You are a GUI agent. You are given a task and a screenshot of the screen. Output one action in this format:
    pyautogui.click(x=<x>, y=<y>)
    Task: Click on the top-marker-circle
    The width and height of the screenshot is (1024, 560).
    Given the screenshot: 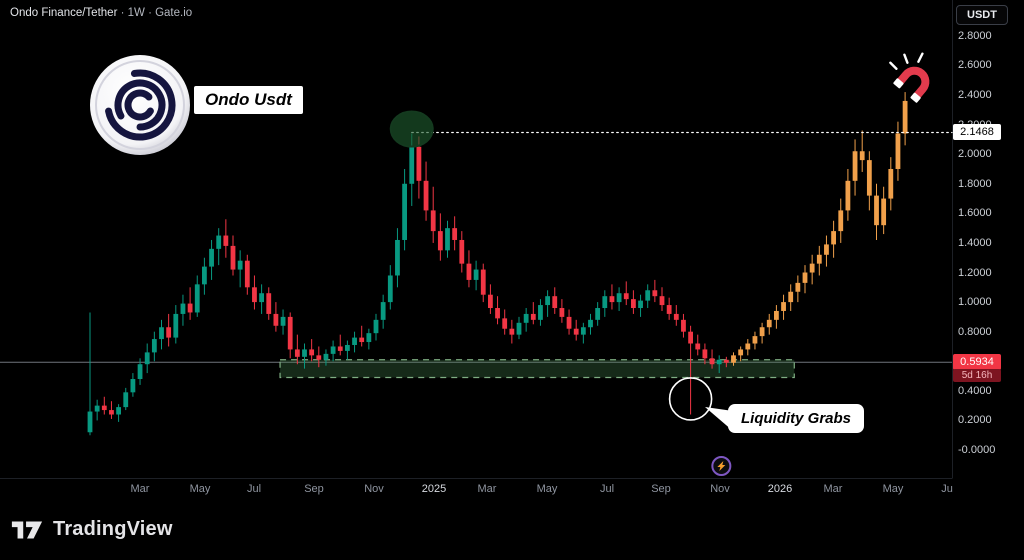 What is the action you would take?
    pyautogui.click(x=411, y=129)
    